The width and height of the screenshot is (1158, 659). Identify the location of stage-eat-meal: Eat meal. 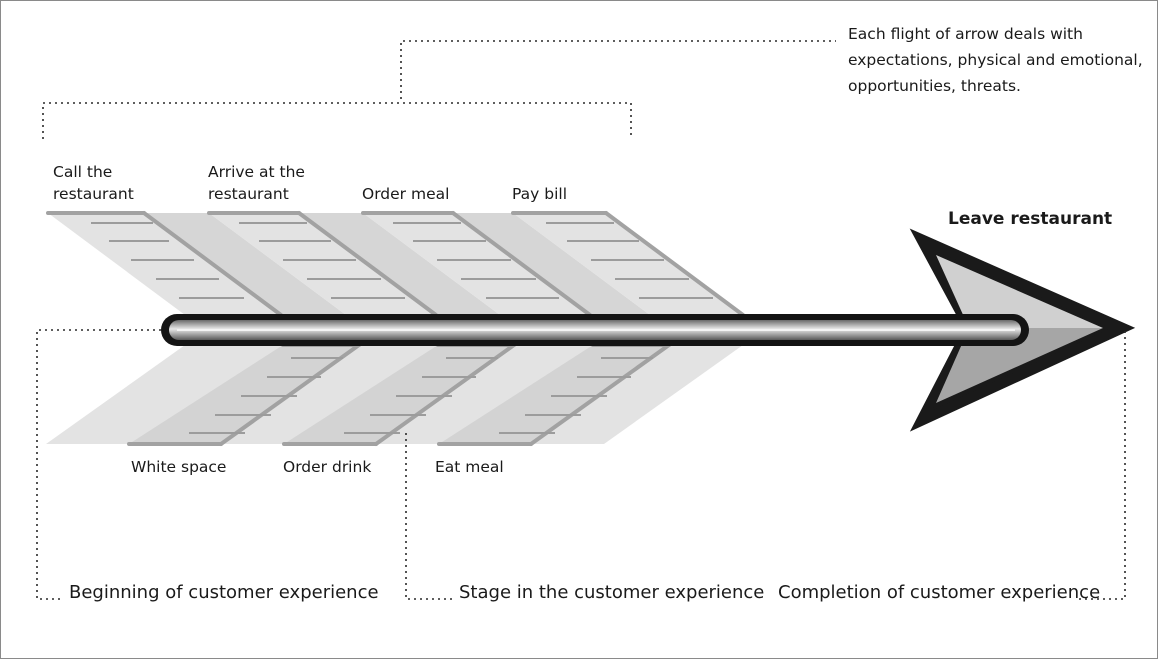
(469, 467).